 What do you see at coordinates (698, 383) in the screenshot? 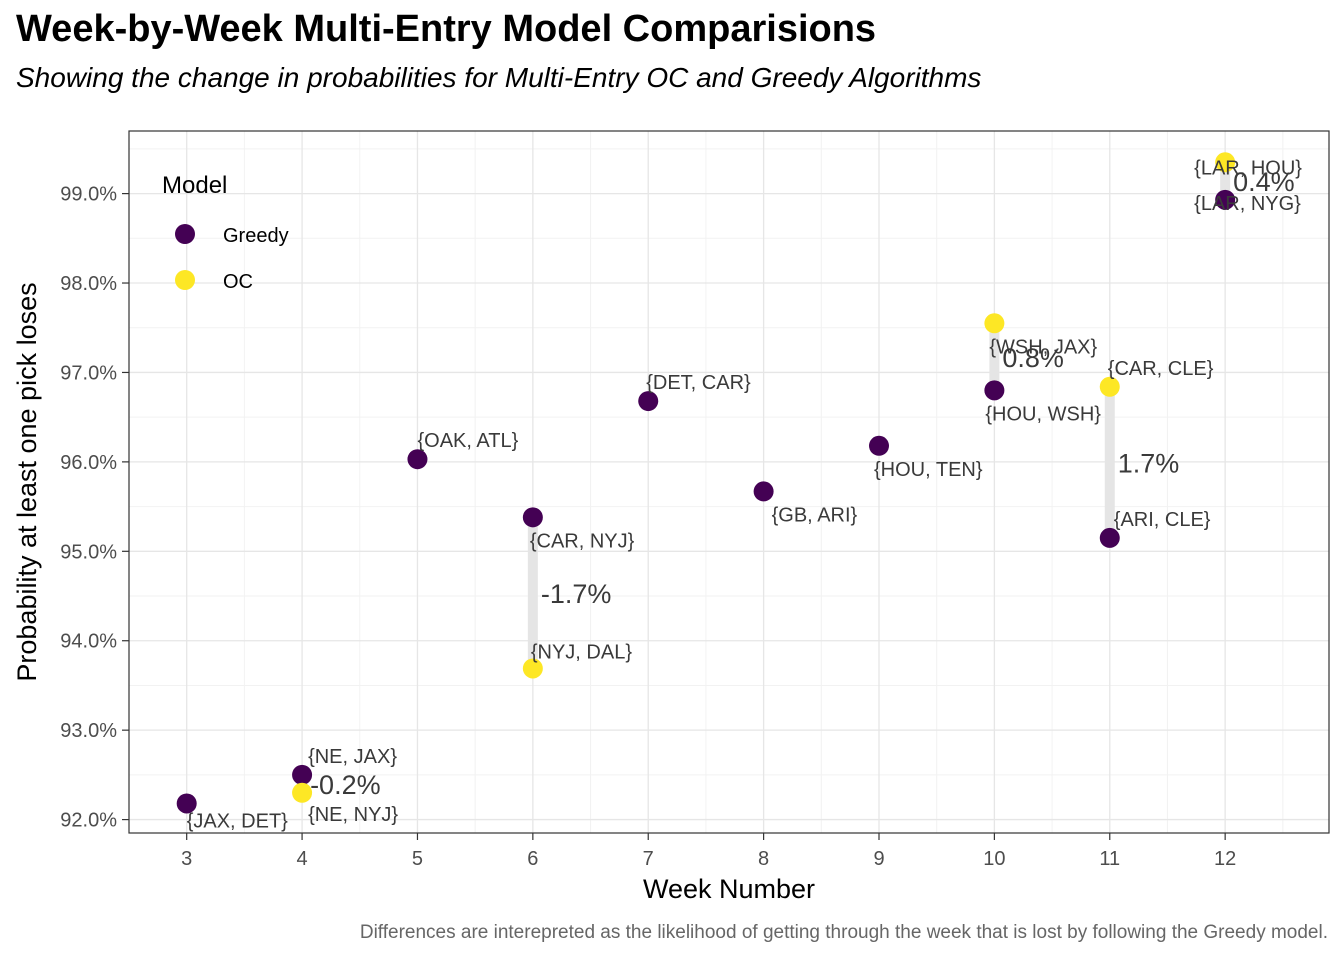
I see `point-label: {DET, CAR}` at bounding box center [698, 383].